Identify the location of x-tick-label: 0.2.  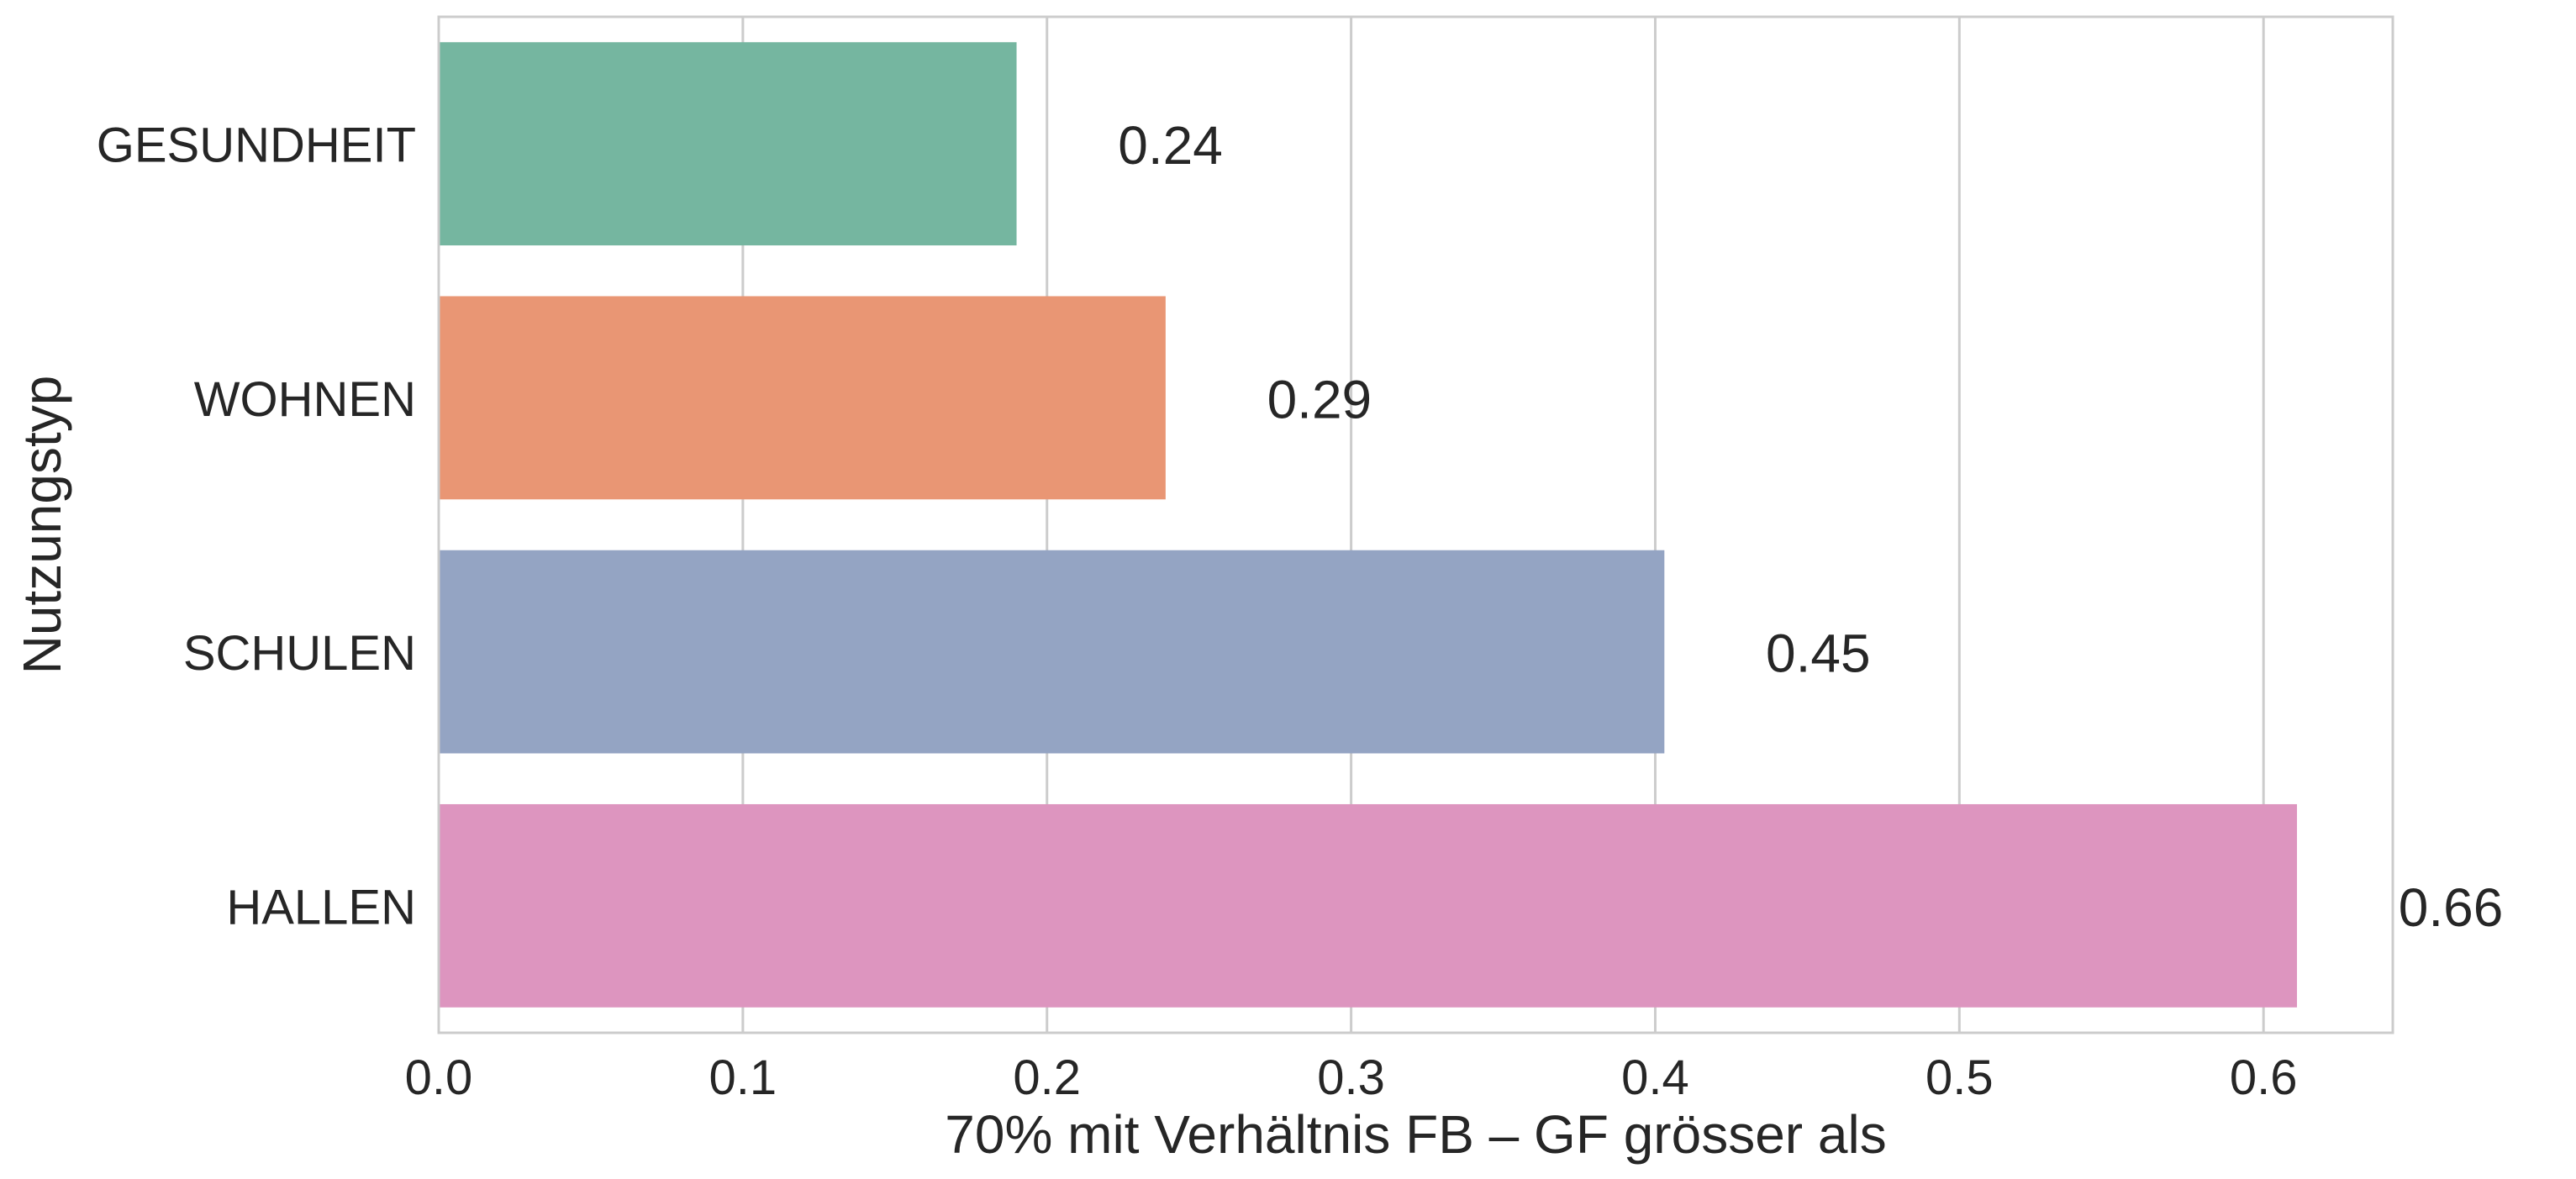
(1047, 1077).